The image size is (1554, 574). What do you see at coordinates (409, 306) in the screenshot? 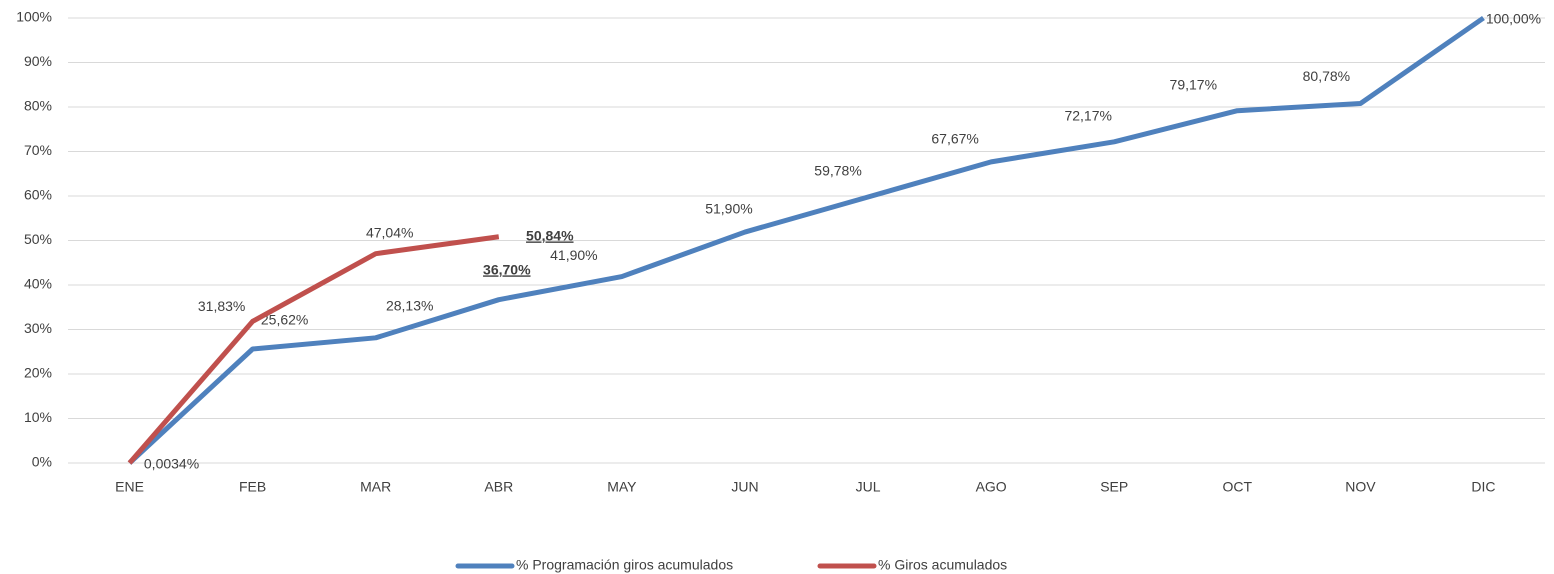
I see `data-label: 28,13%` at bounding box center [409, 306].